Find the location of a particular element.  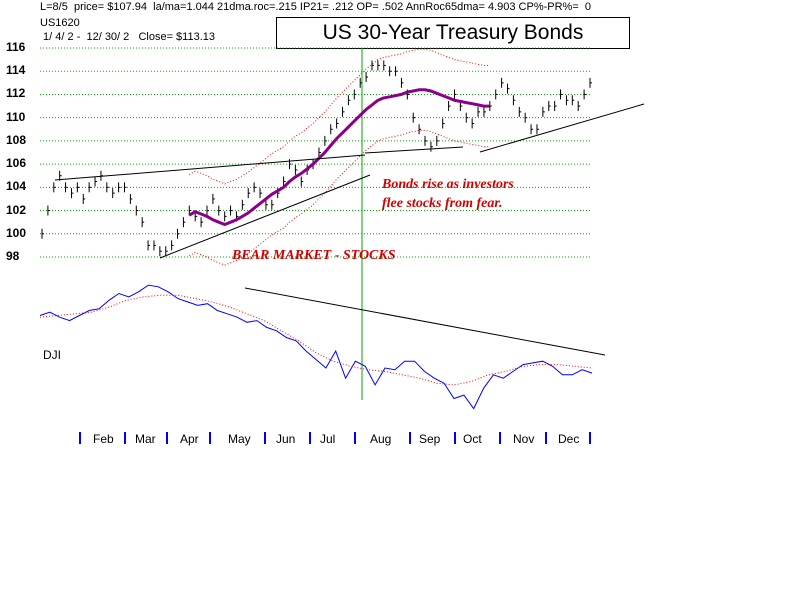

chart-title: US 30-Year Treasury Bonds is located at coordinates (453, 33).